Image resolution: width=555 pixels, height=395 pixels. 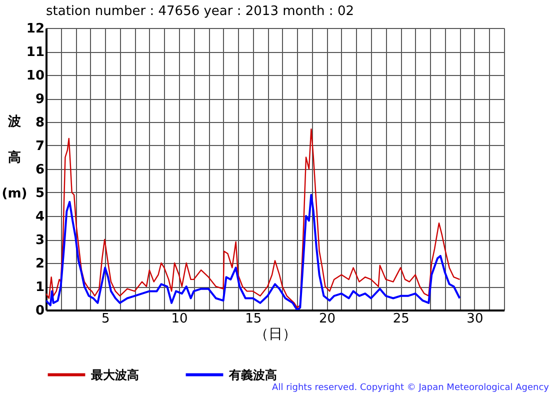 I want to click on y-tick-label: 5, so click(x=39, y=193).